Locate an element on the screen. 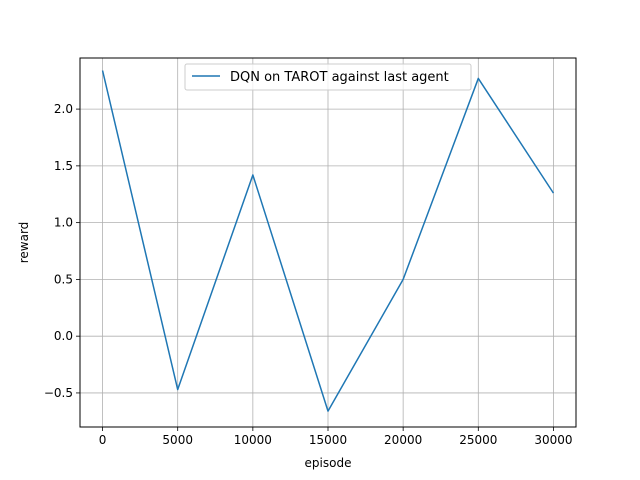 This screenshot has width=640, height=480. x-tick-label: 25000 is located at coordinates (478, 440).